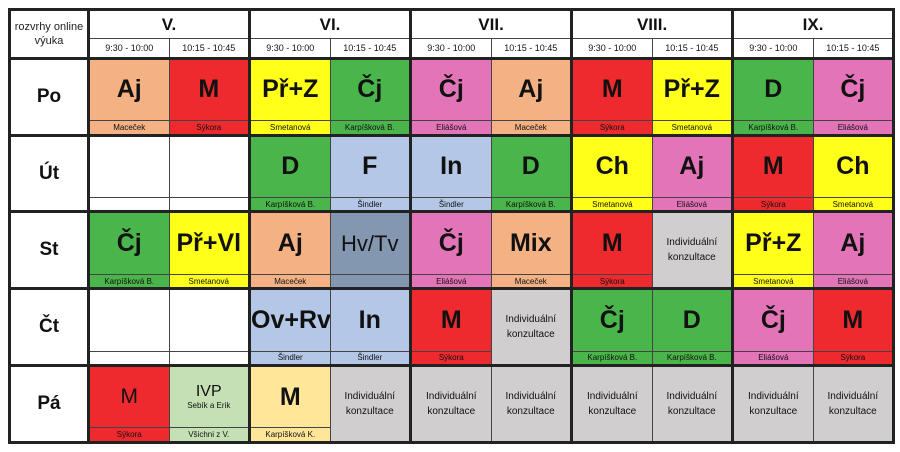 The width and height of the screenshot is (900, 452). What do you see at coordinates (289, 319) in the screenshot?
I see `subject-cell: Ov+Rv` at bounding box center [289, 319].